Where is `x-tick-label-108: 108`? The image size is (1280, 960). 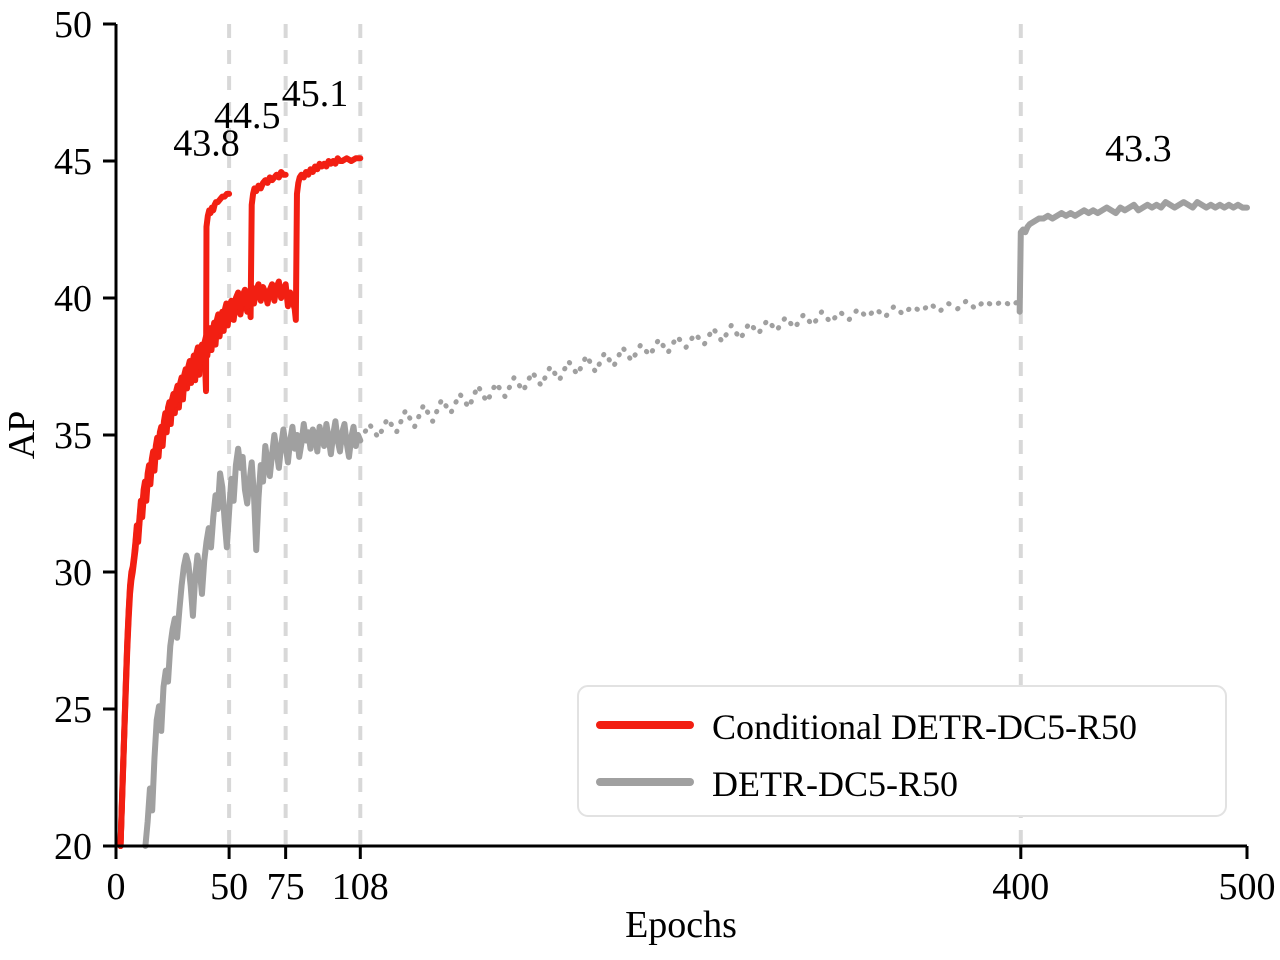 x-tick-label-108: 108 is located at coordinates (360, 887).